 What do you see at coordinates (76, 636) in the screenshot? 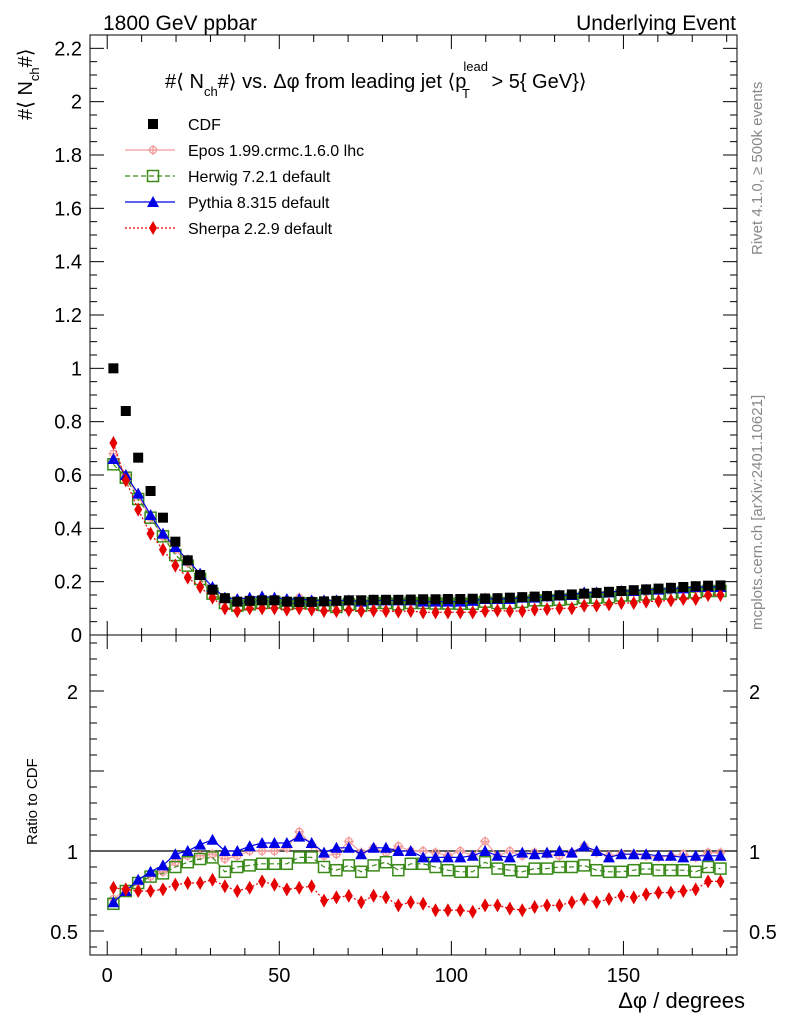
I see `y-tick-label: 0` at bounding box center [76, 636].